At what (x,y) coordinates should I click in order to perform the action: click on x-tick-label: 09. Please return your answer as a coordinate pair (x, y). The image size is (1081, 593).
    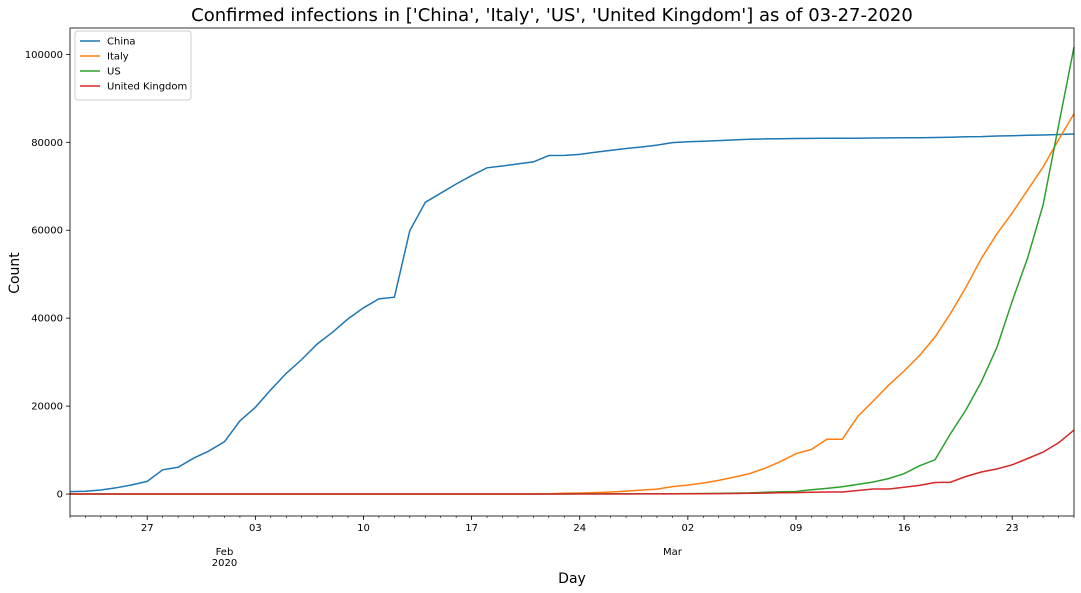
    Looking at the image, I should click on (796, 528).